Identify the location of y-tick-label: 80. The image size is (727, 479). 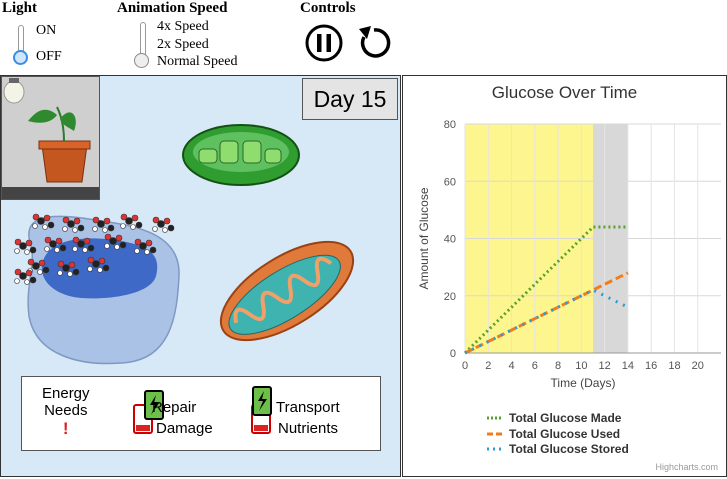
(450, 125).